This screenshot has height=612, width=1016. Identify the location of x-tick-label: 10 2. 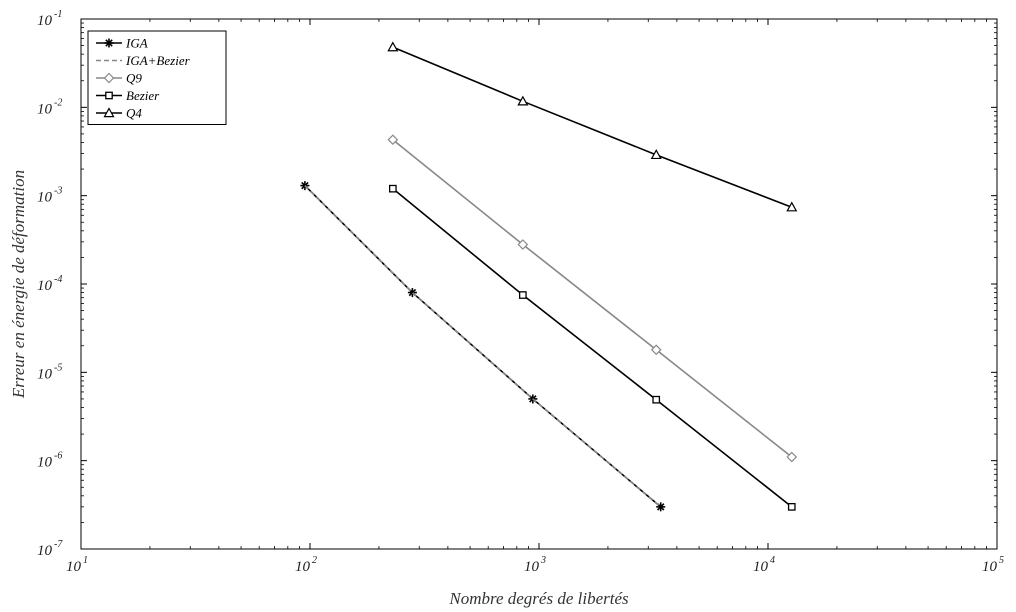
(306, 565).